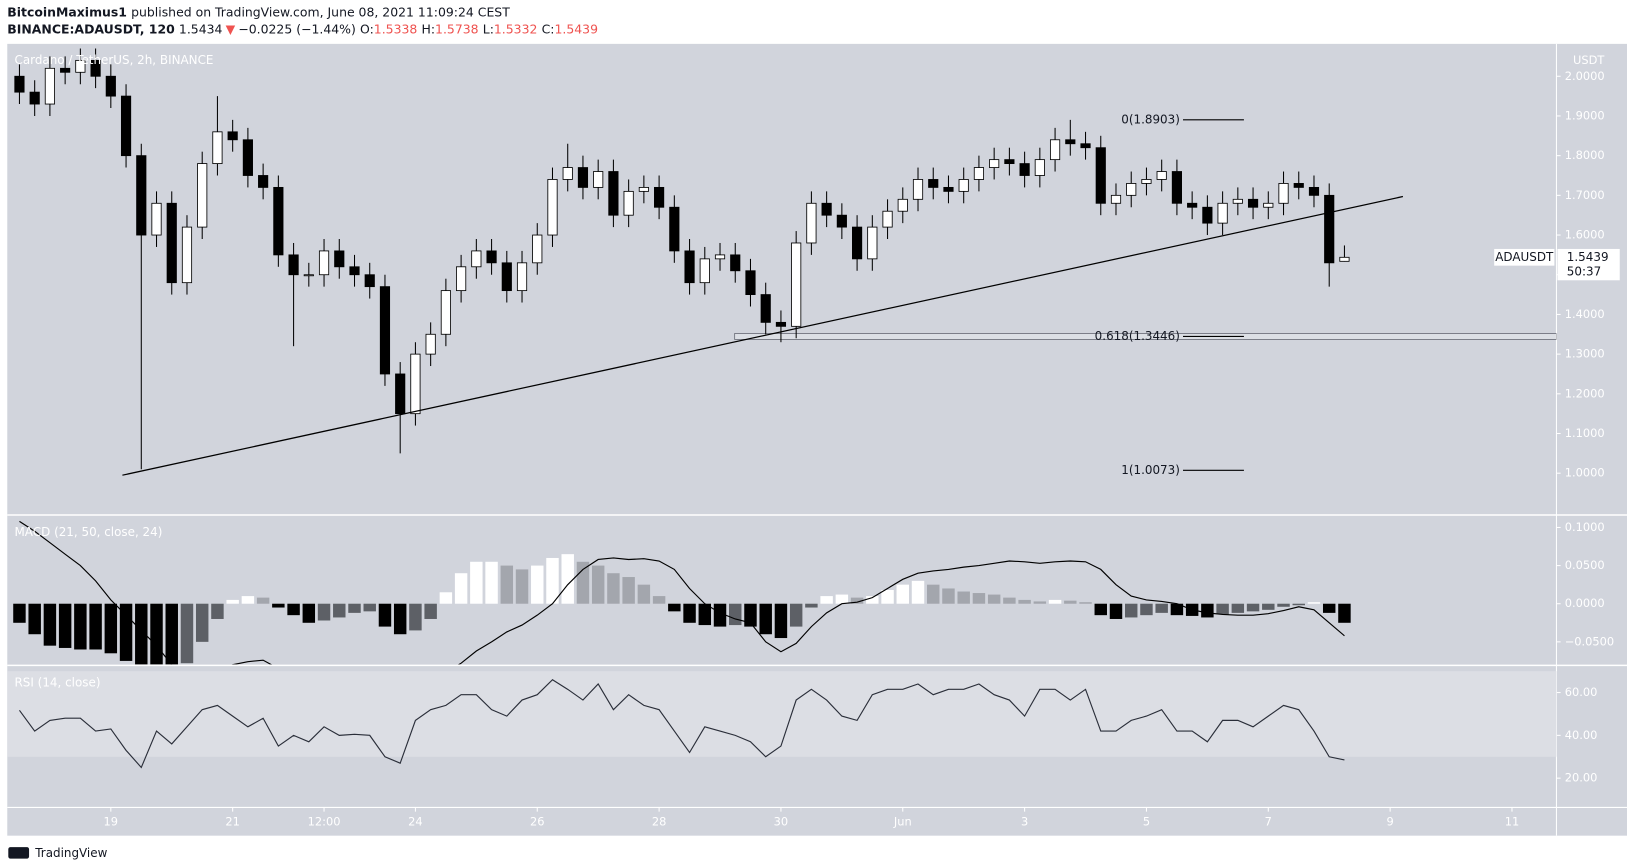 Image resolution: width=1627 pixels, height=867 pixels. Describe the element at coordinates (457, 28) in the screenshot. I see `high-value: 1.5738` at that location.